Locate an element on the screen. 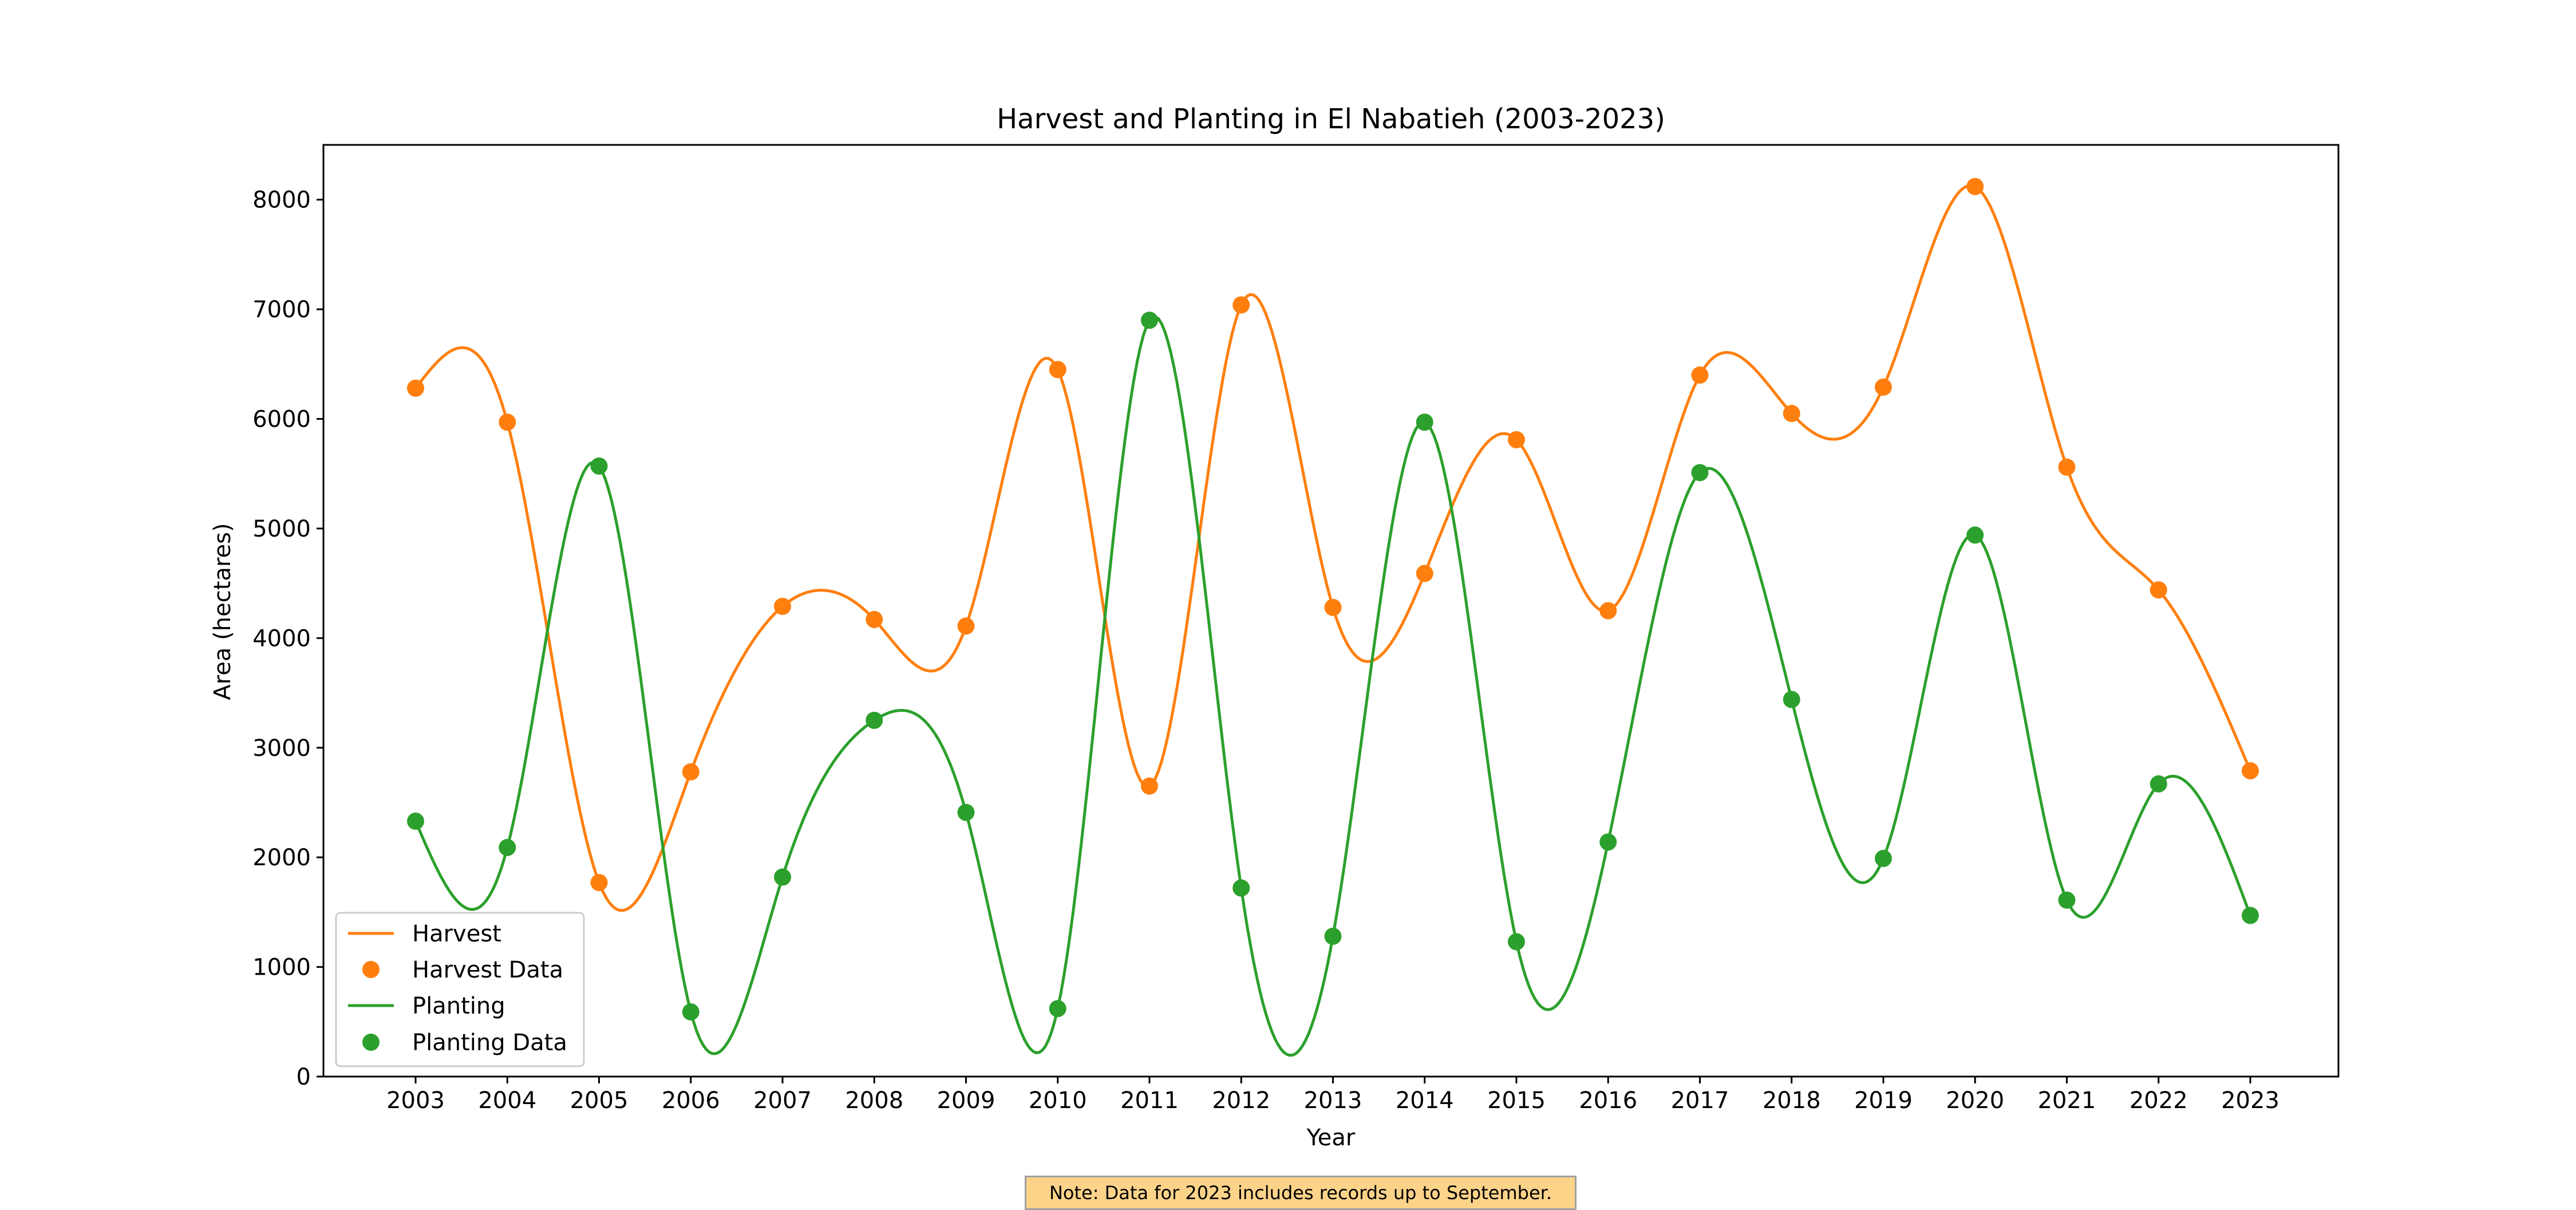  x-tick-label: 2003 is located at coordinates (415, 1100).